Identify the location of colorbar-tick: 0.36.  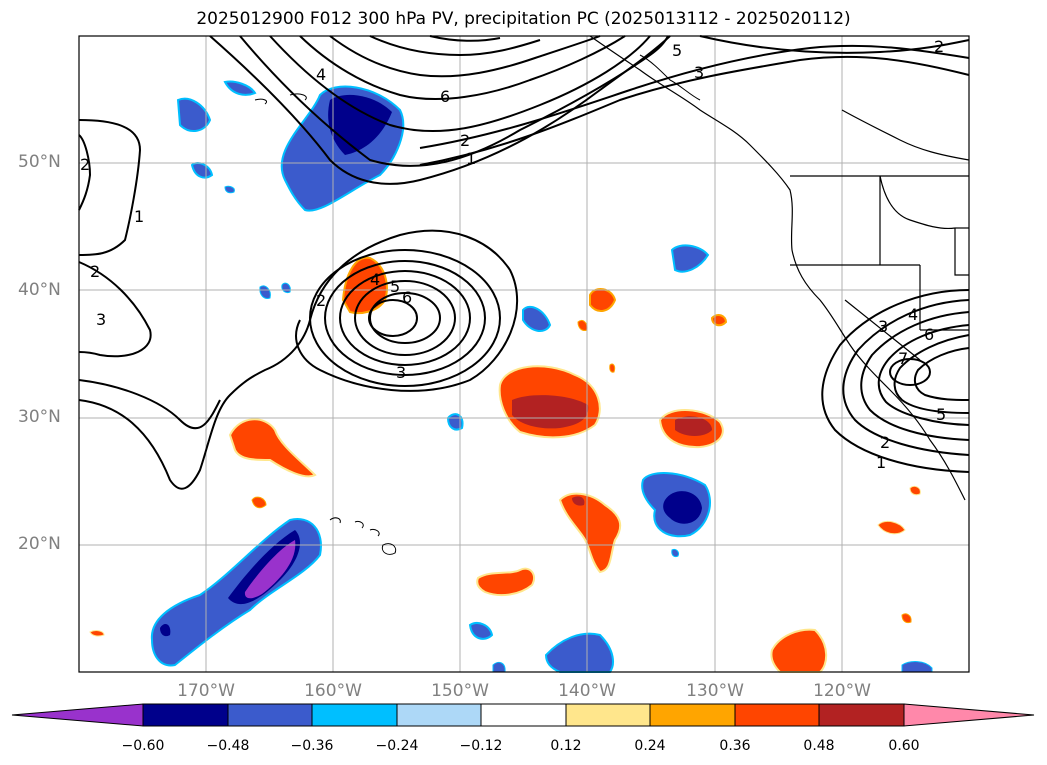
(735, 746).